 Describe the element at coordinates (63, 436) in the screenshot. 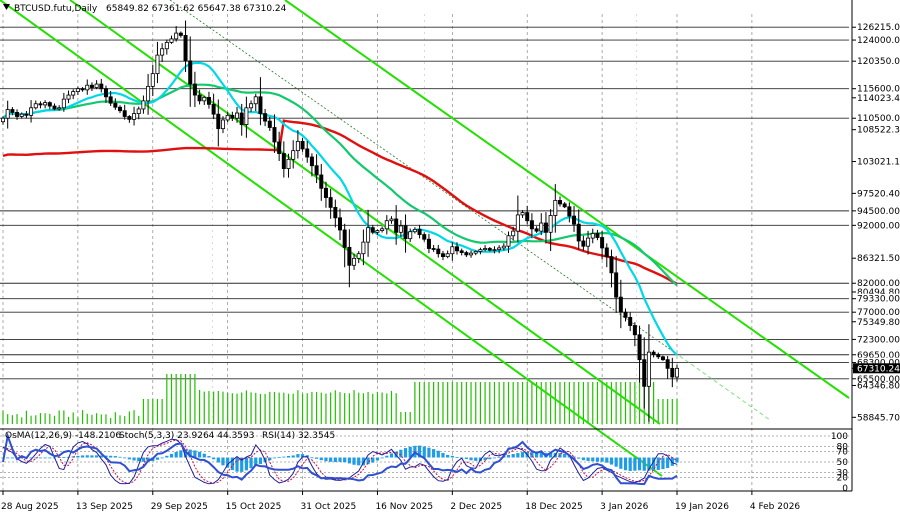

I see `osma-label: OsMA(12,26,9) -148.2106` at that location.